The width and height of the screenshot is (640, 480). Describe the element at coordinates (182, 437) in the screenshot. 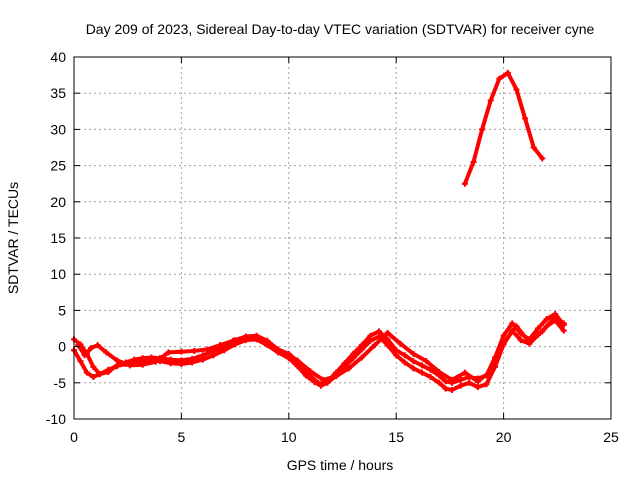

I see `x-tick-label: 5` at that location.